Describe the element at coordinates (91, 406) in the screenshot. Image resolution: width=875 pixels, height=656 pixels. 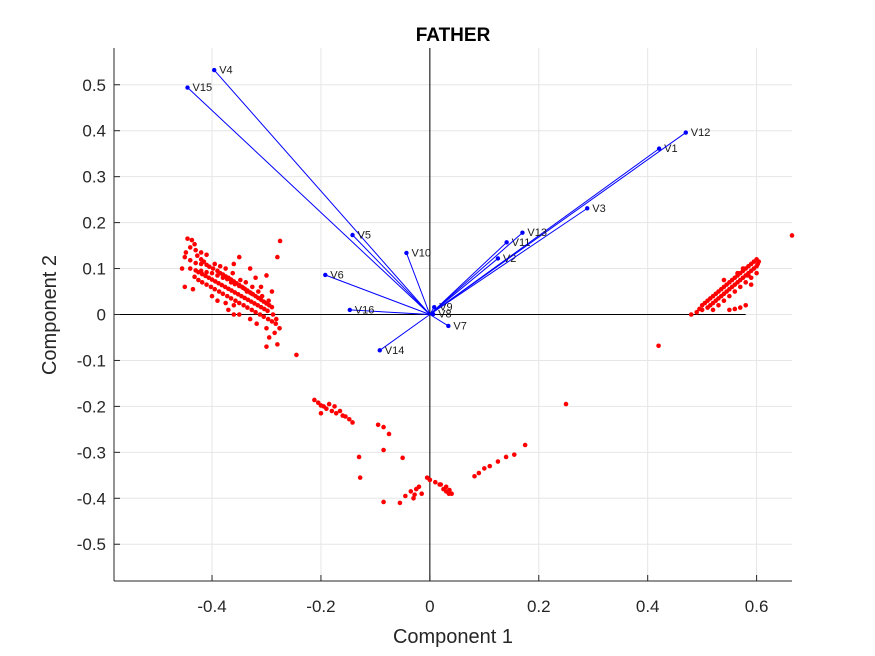
I see `y-tick-label: -0.2` at that location.